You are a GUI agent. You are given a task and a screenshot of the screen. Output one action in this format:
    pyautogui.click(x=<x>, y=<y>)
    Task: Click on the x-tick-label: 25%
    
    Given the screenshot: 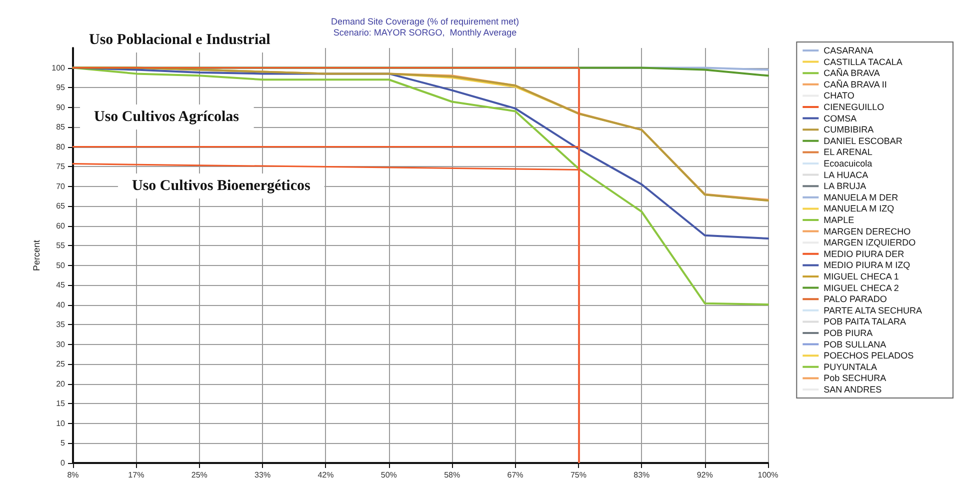 What is the action you would take?
    pyautogui.click(x=199, y=475)
    